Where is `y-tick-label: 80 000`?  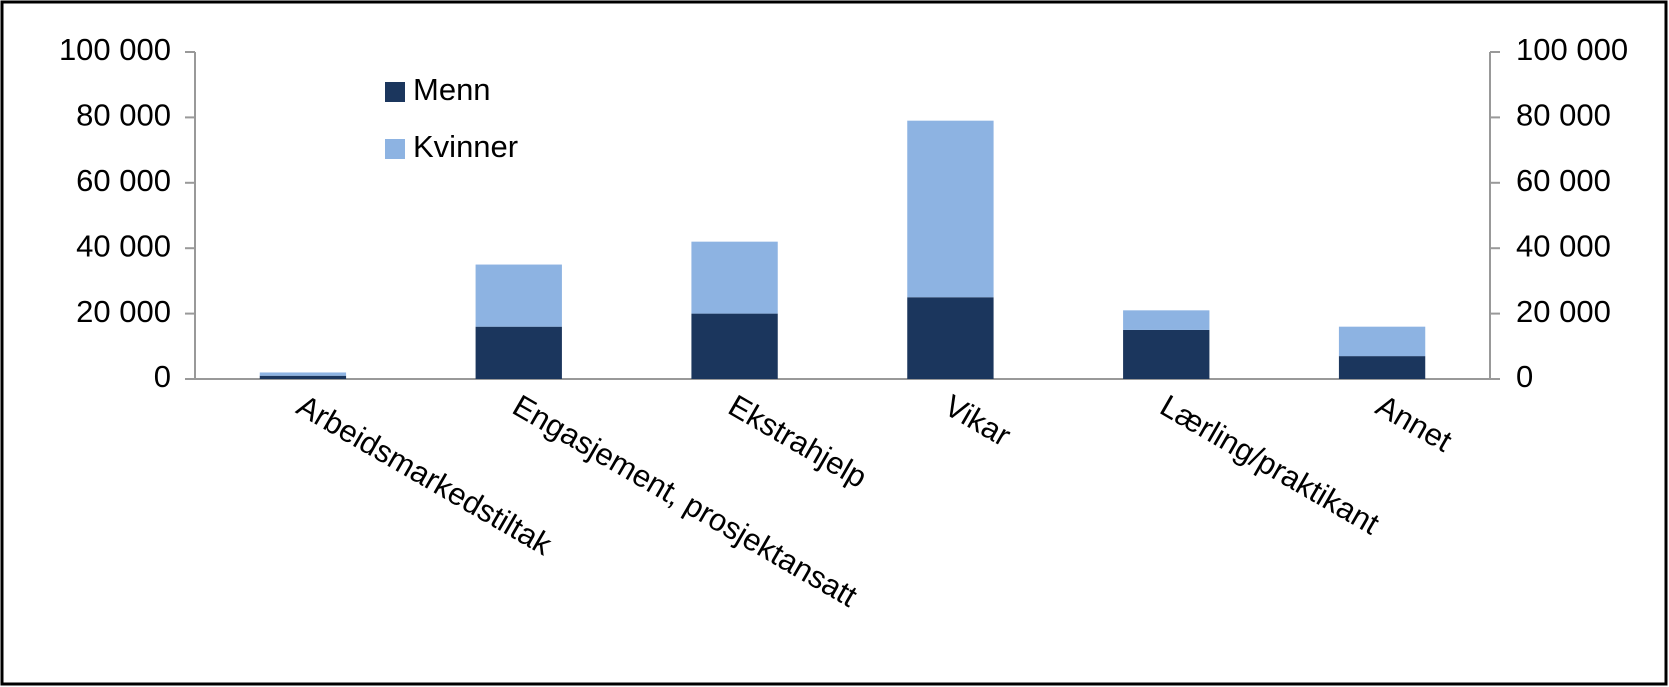 y-tick-label: 80 000 is located at coordinates (123, 115).